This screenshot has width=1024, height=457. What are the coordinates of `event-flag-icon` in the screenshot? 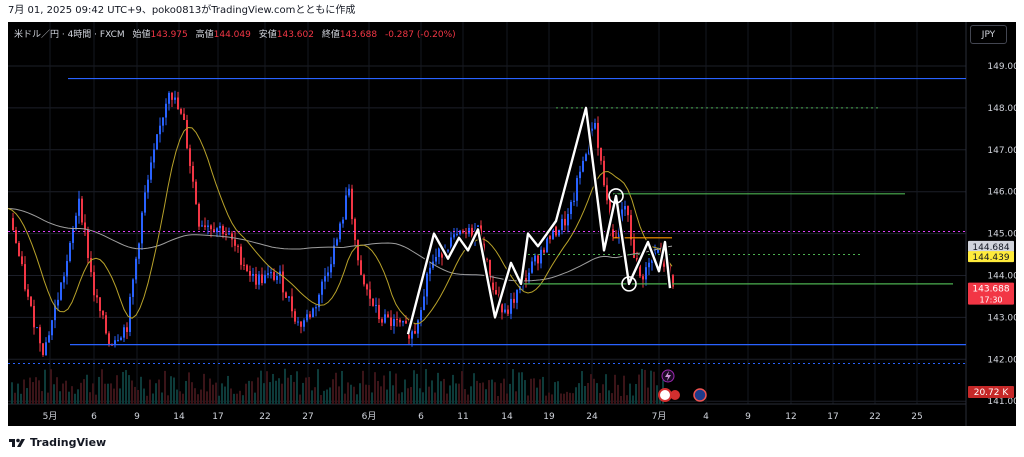 It's located at (665, 395).